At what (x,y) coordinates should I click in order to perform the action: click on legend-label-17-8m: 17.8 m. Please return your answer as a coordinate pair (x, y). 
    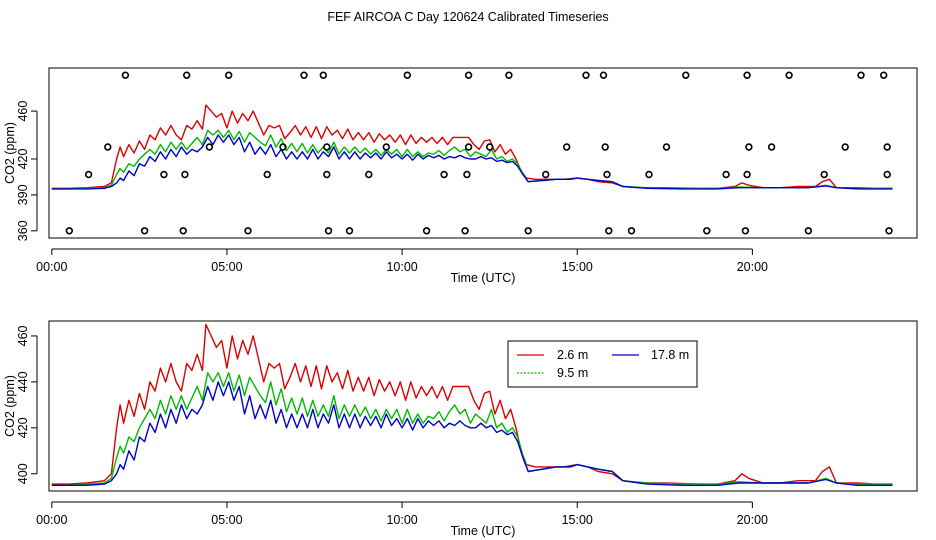
    Looking at the image, I should click on (670, 355).